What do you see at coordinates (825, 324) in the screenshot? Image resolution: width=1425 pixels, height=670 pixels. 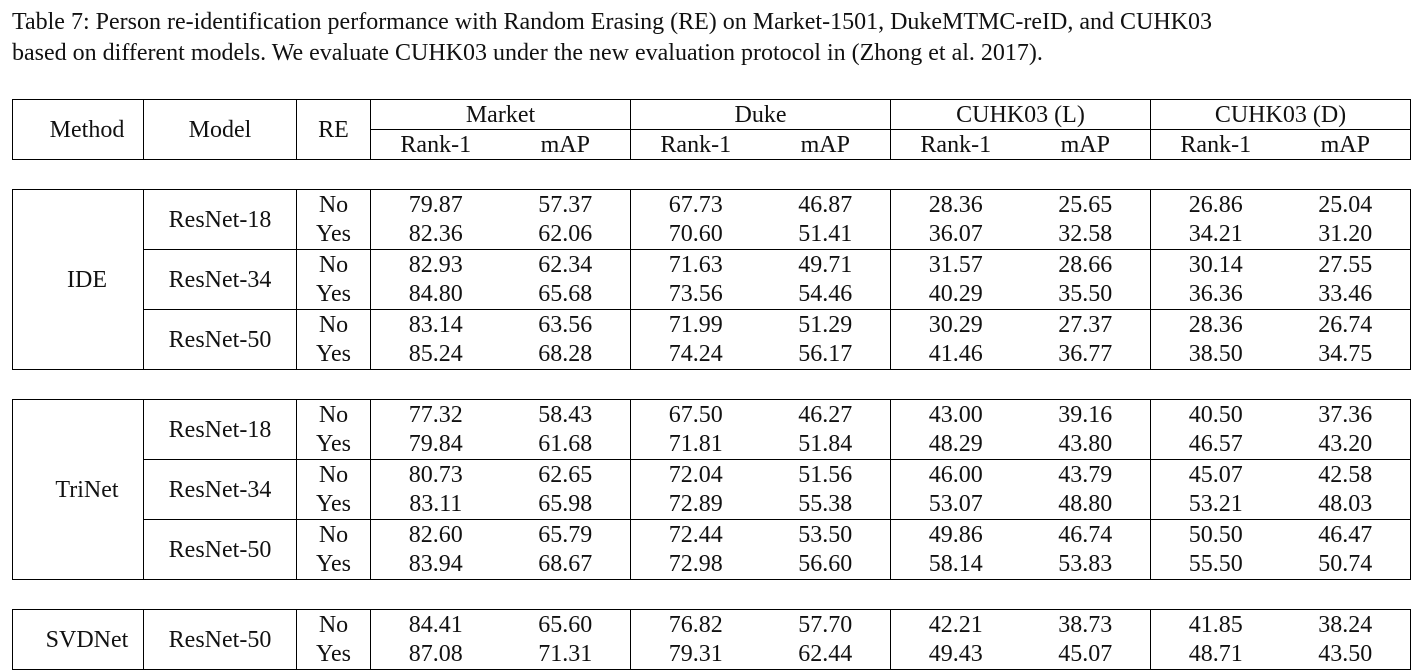 I see `value-cell-duke-map: 51.29` at bounding box center [825, 324].